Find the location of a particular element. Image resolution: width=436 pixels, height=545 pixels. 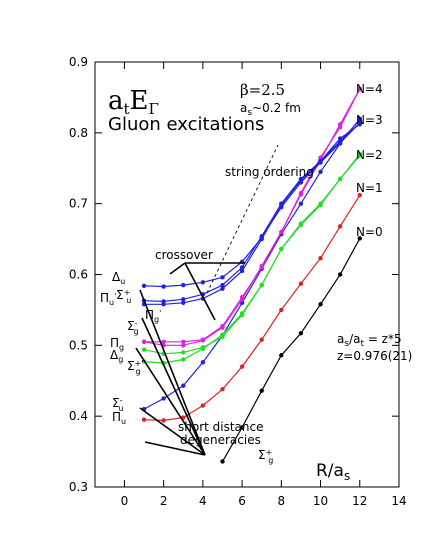

x-axis-label: R/as is located at coordinates (333, 472).